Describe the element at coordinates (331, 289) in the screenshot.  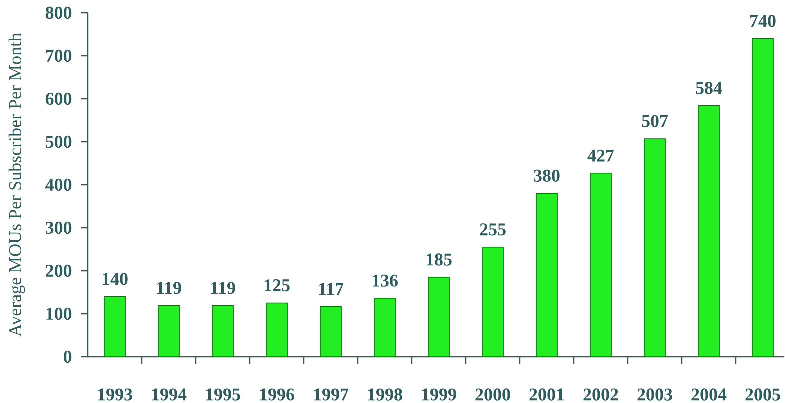
I see `data-label: 117` at that location.